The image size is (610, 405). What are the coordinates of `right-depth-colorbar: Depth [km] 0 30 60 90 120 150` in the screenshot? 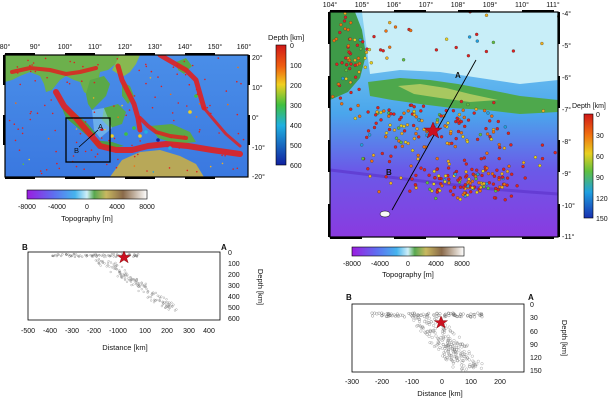 It's located at (590, 163).